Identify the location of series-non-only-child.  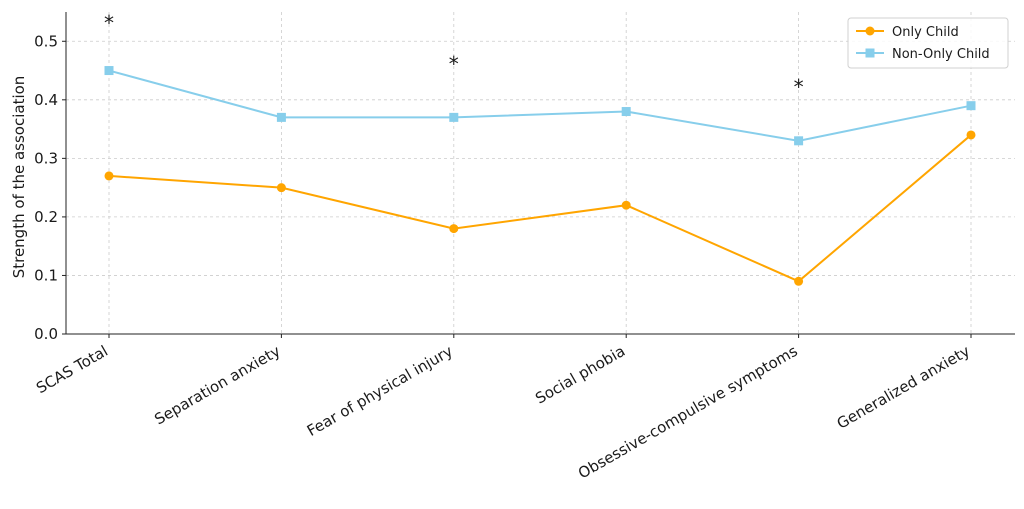
(540, 106).